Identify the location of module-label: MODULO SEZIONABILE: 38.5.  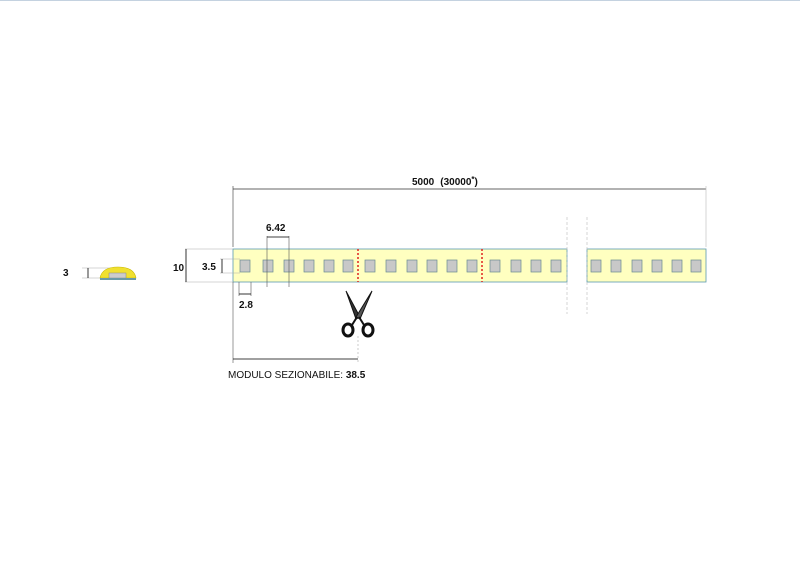
(297, 375).